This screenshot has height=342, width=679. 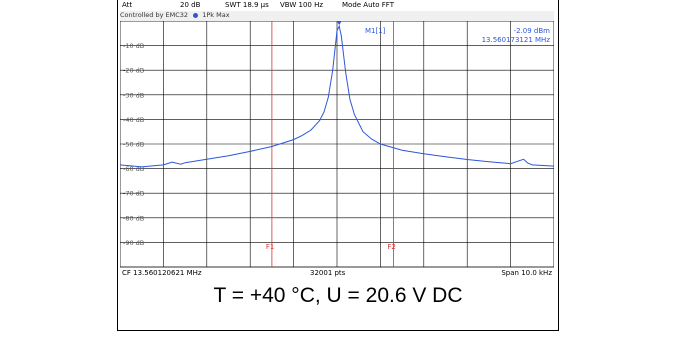 I want to click on y-tick-label: -30 dB, so click(x=133, y=95).